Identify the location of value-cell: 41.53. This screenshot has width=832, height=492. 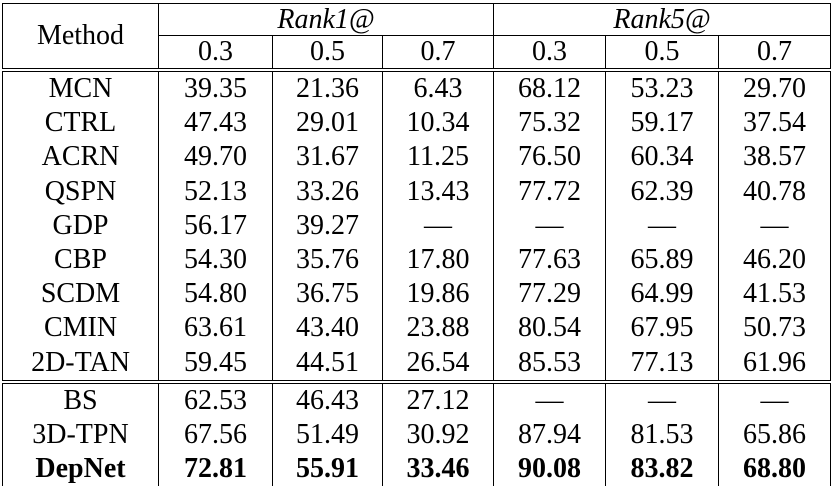
(774, 294).